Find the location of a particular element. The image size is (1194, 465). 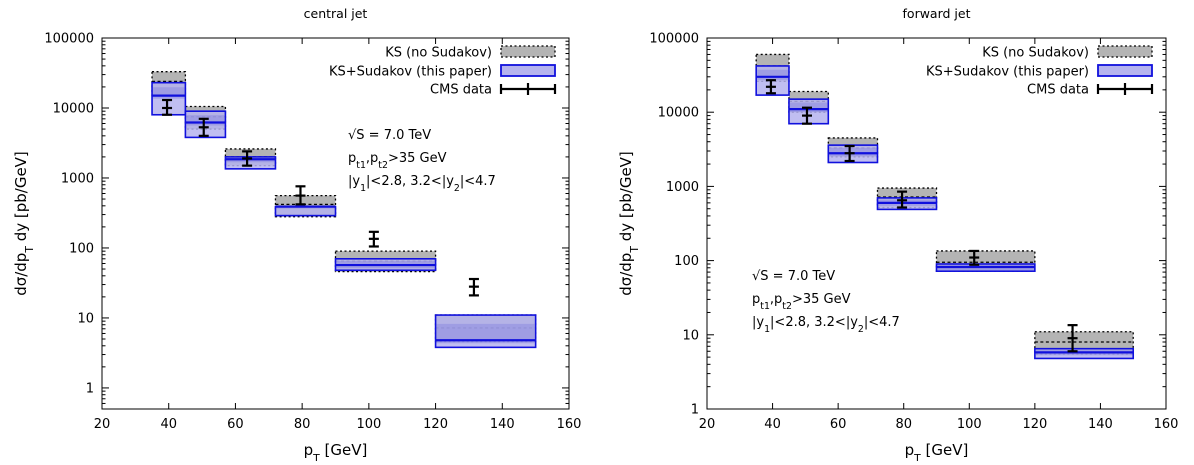

chart-title: central jet is located at coordinates (336, 13).